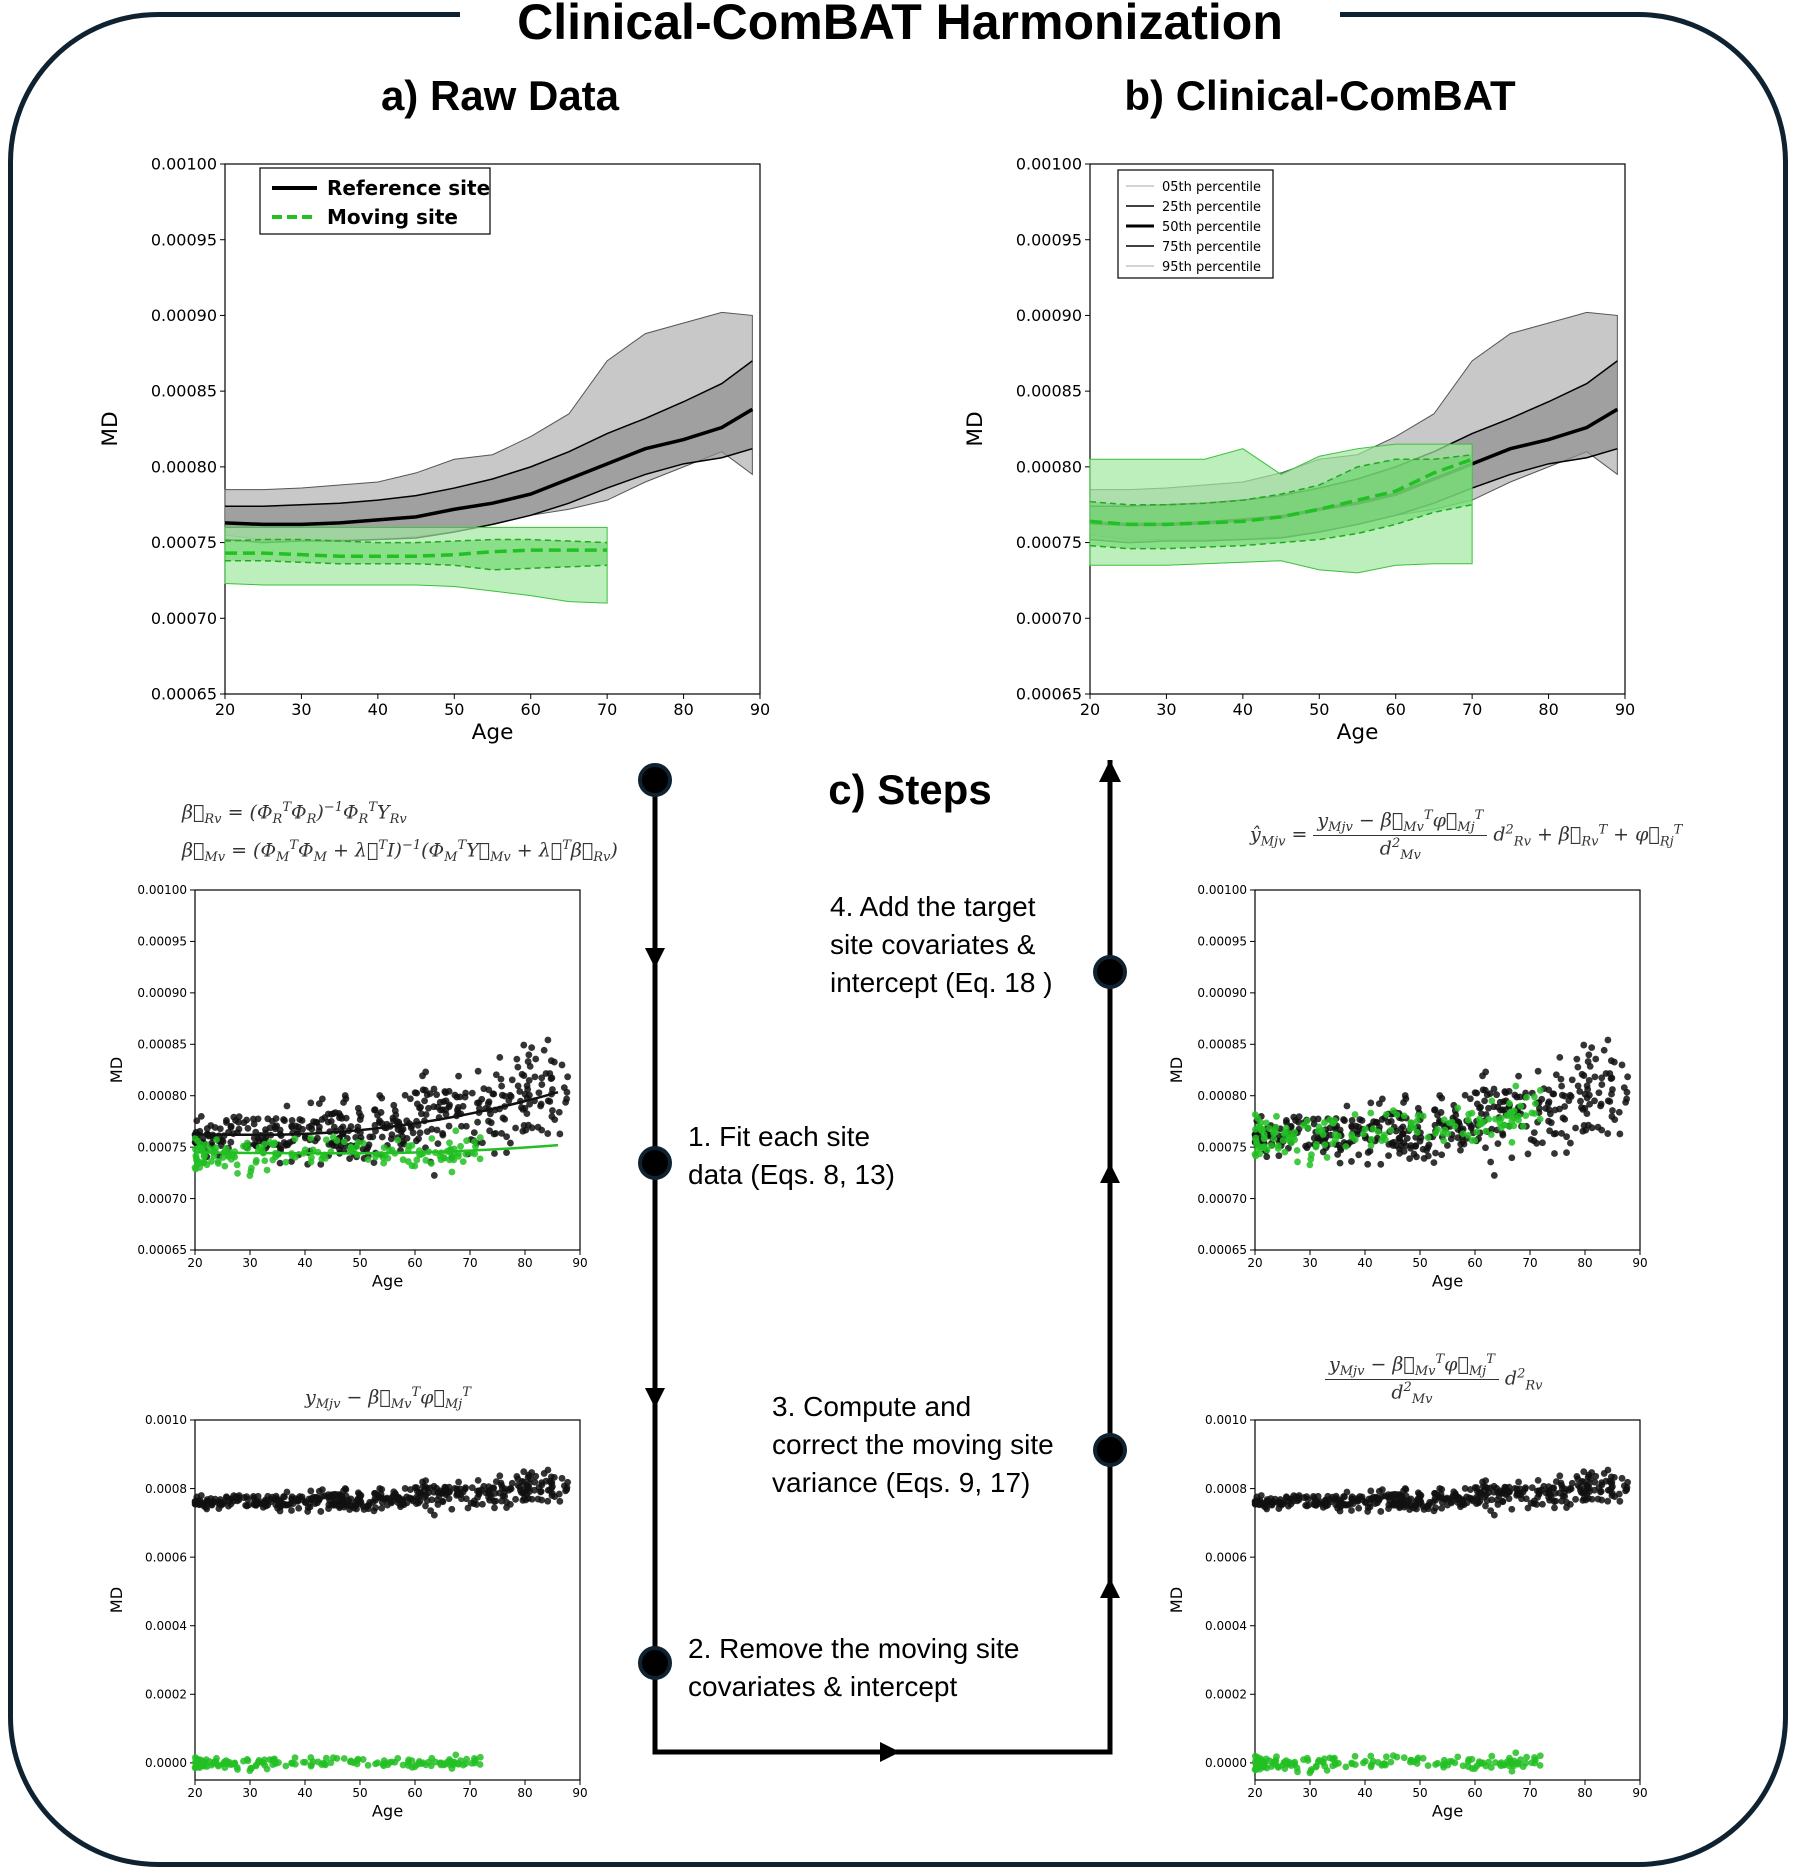 The height and width of the screenshot is (1875, 1800). Describe the element at coordinates (378, 709) in the screenshot. I see `x-tick-label: 40` at that location.